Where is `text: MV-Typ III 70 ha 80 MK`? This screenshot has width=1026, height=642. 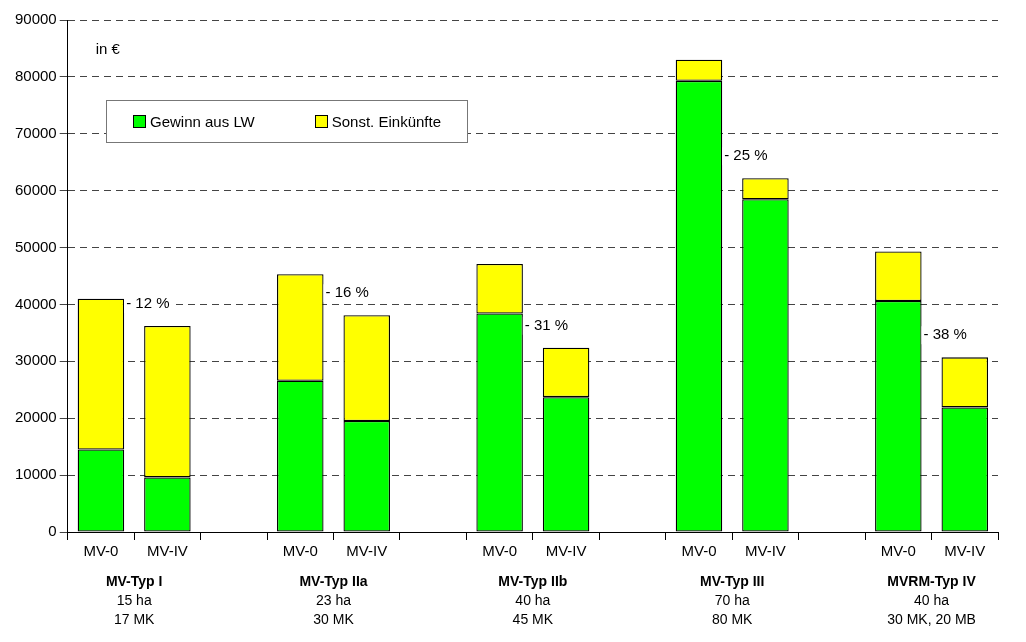 text: MV-Typ III 70 ha 80 MK is located at coordinates (732, 599).